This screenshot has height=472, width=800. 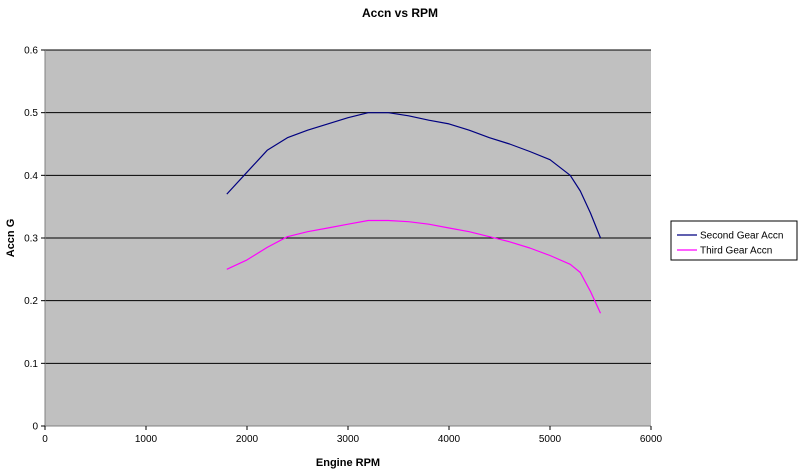 I want to click on y-tick-label-0: 0, so click(x=35, y=427).